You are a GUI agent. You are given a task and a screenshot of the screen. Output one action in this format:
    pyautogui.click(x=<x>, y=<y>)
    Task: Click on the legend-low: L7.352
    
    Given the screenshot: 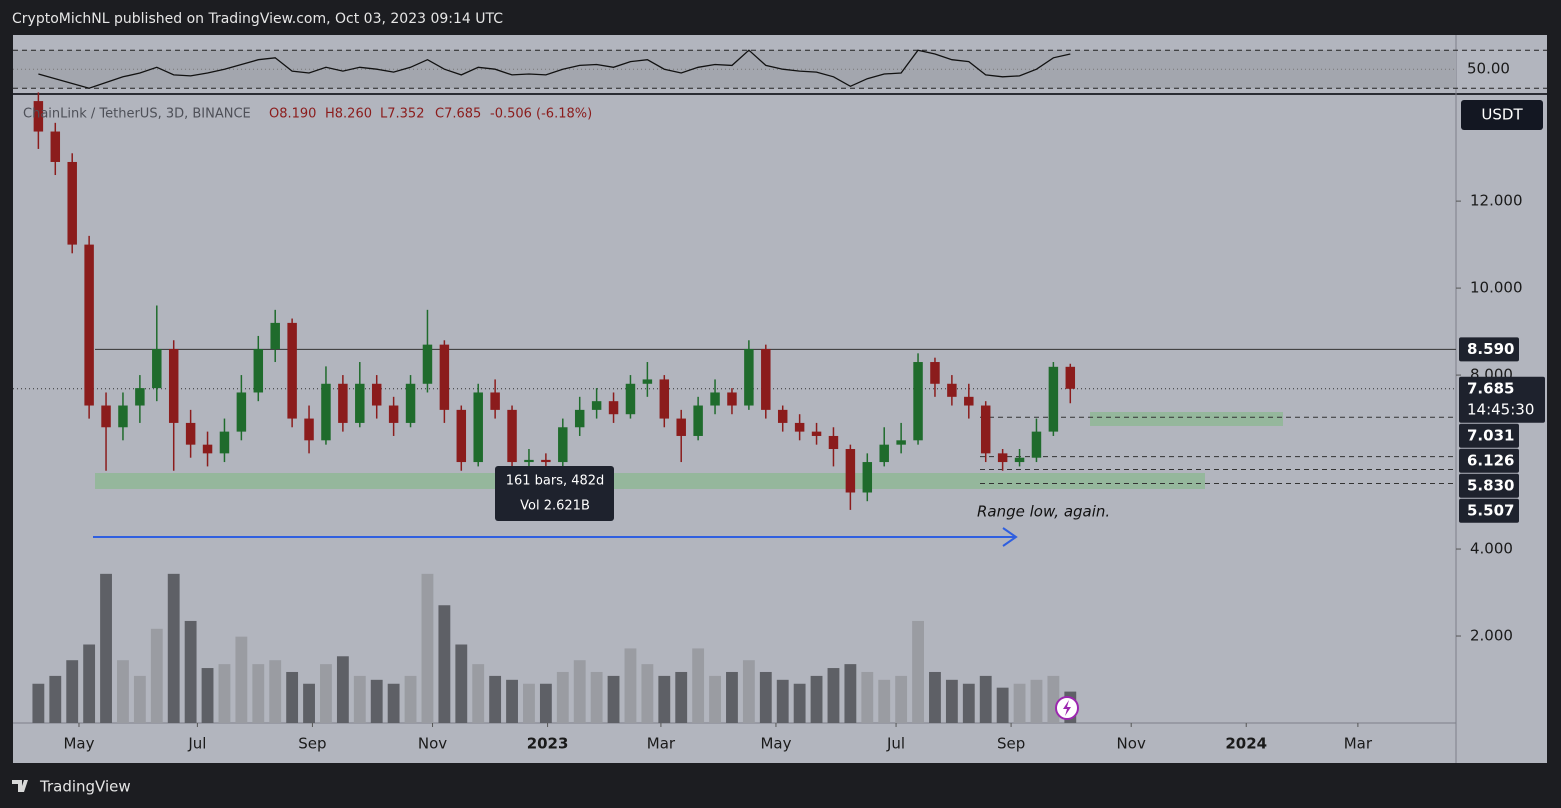 What is the action you would take?
    pyautogui.click(x=402, y=114)
    